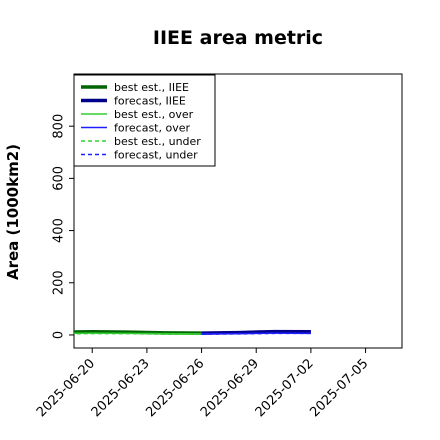 This screenshot has height=440, width=440. What do you see at coordinates (59, 178) in the screenshot?
I see `y-tick-label: 600` at bounding box center [59, 178].